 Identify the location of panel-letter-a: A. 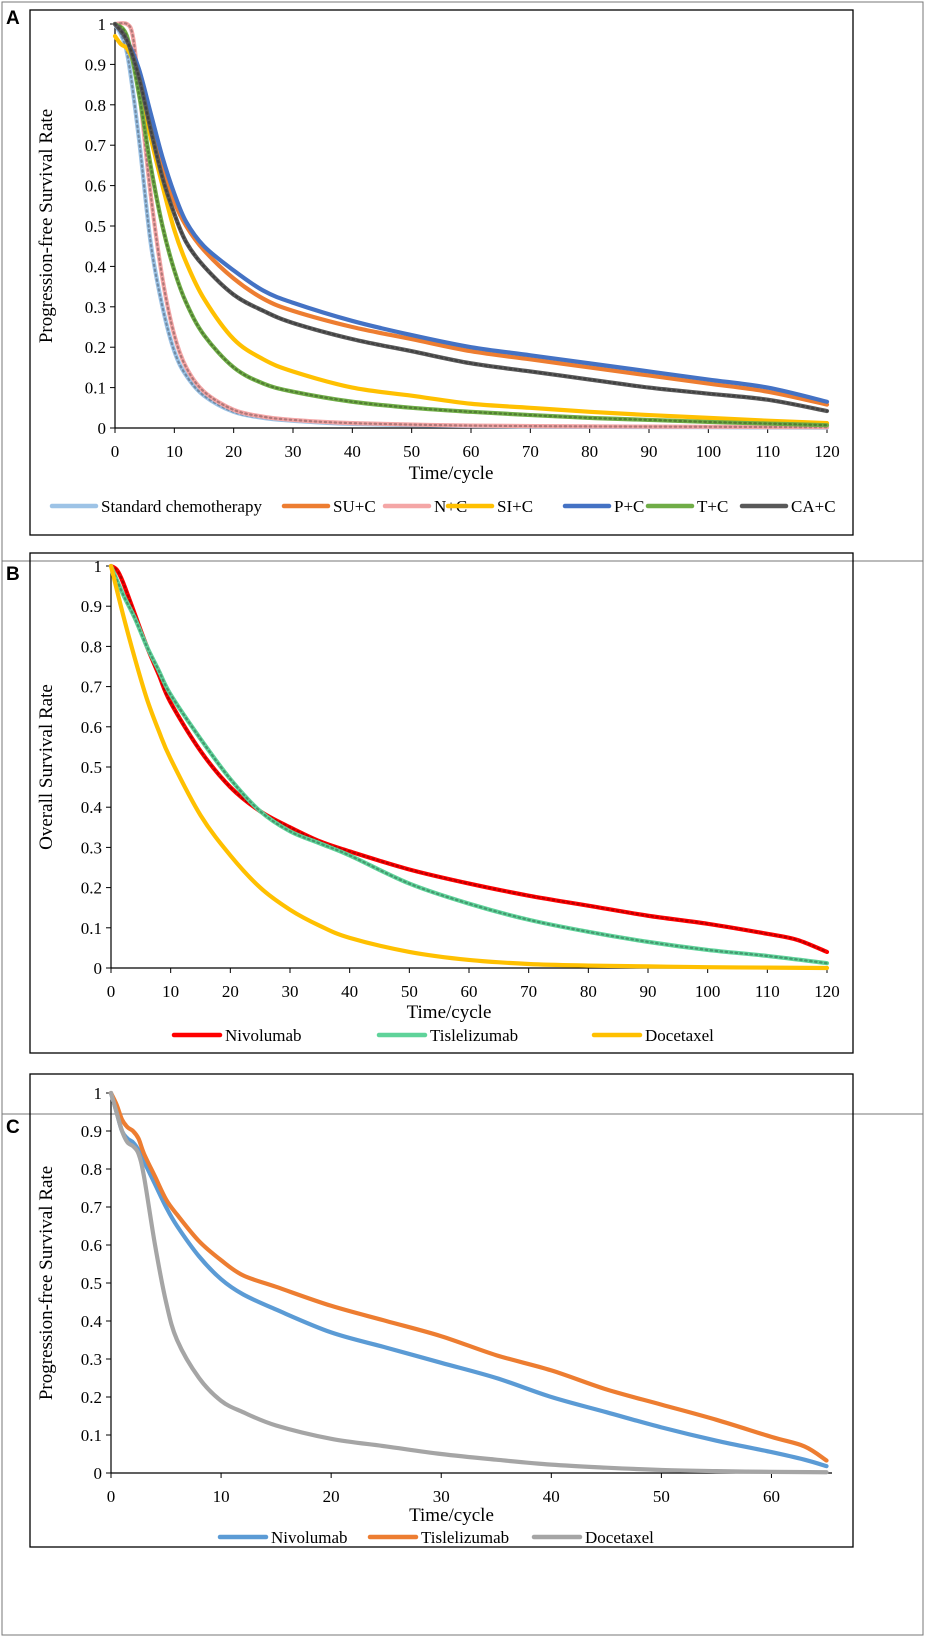
(13, 18).